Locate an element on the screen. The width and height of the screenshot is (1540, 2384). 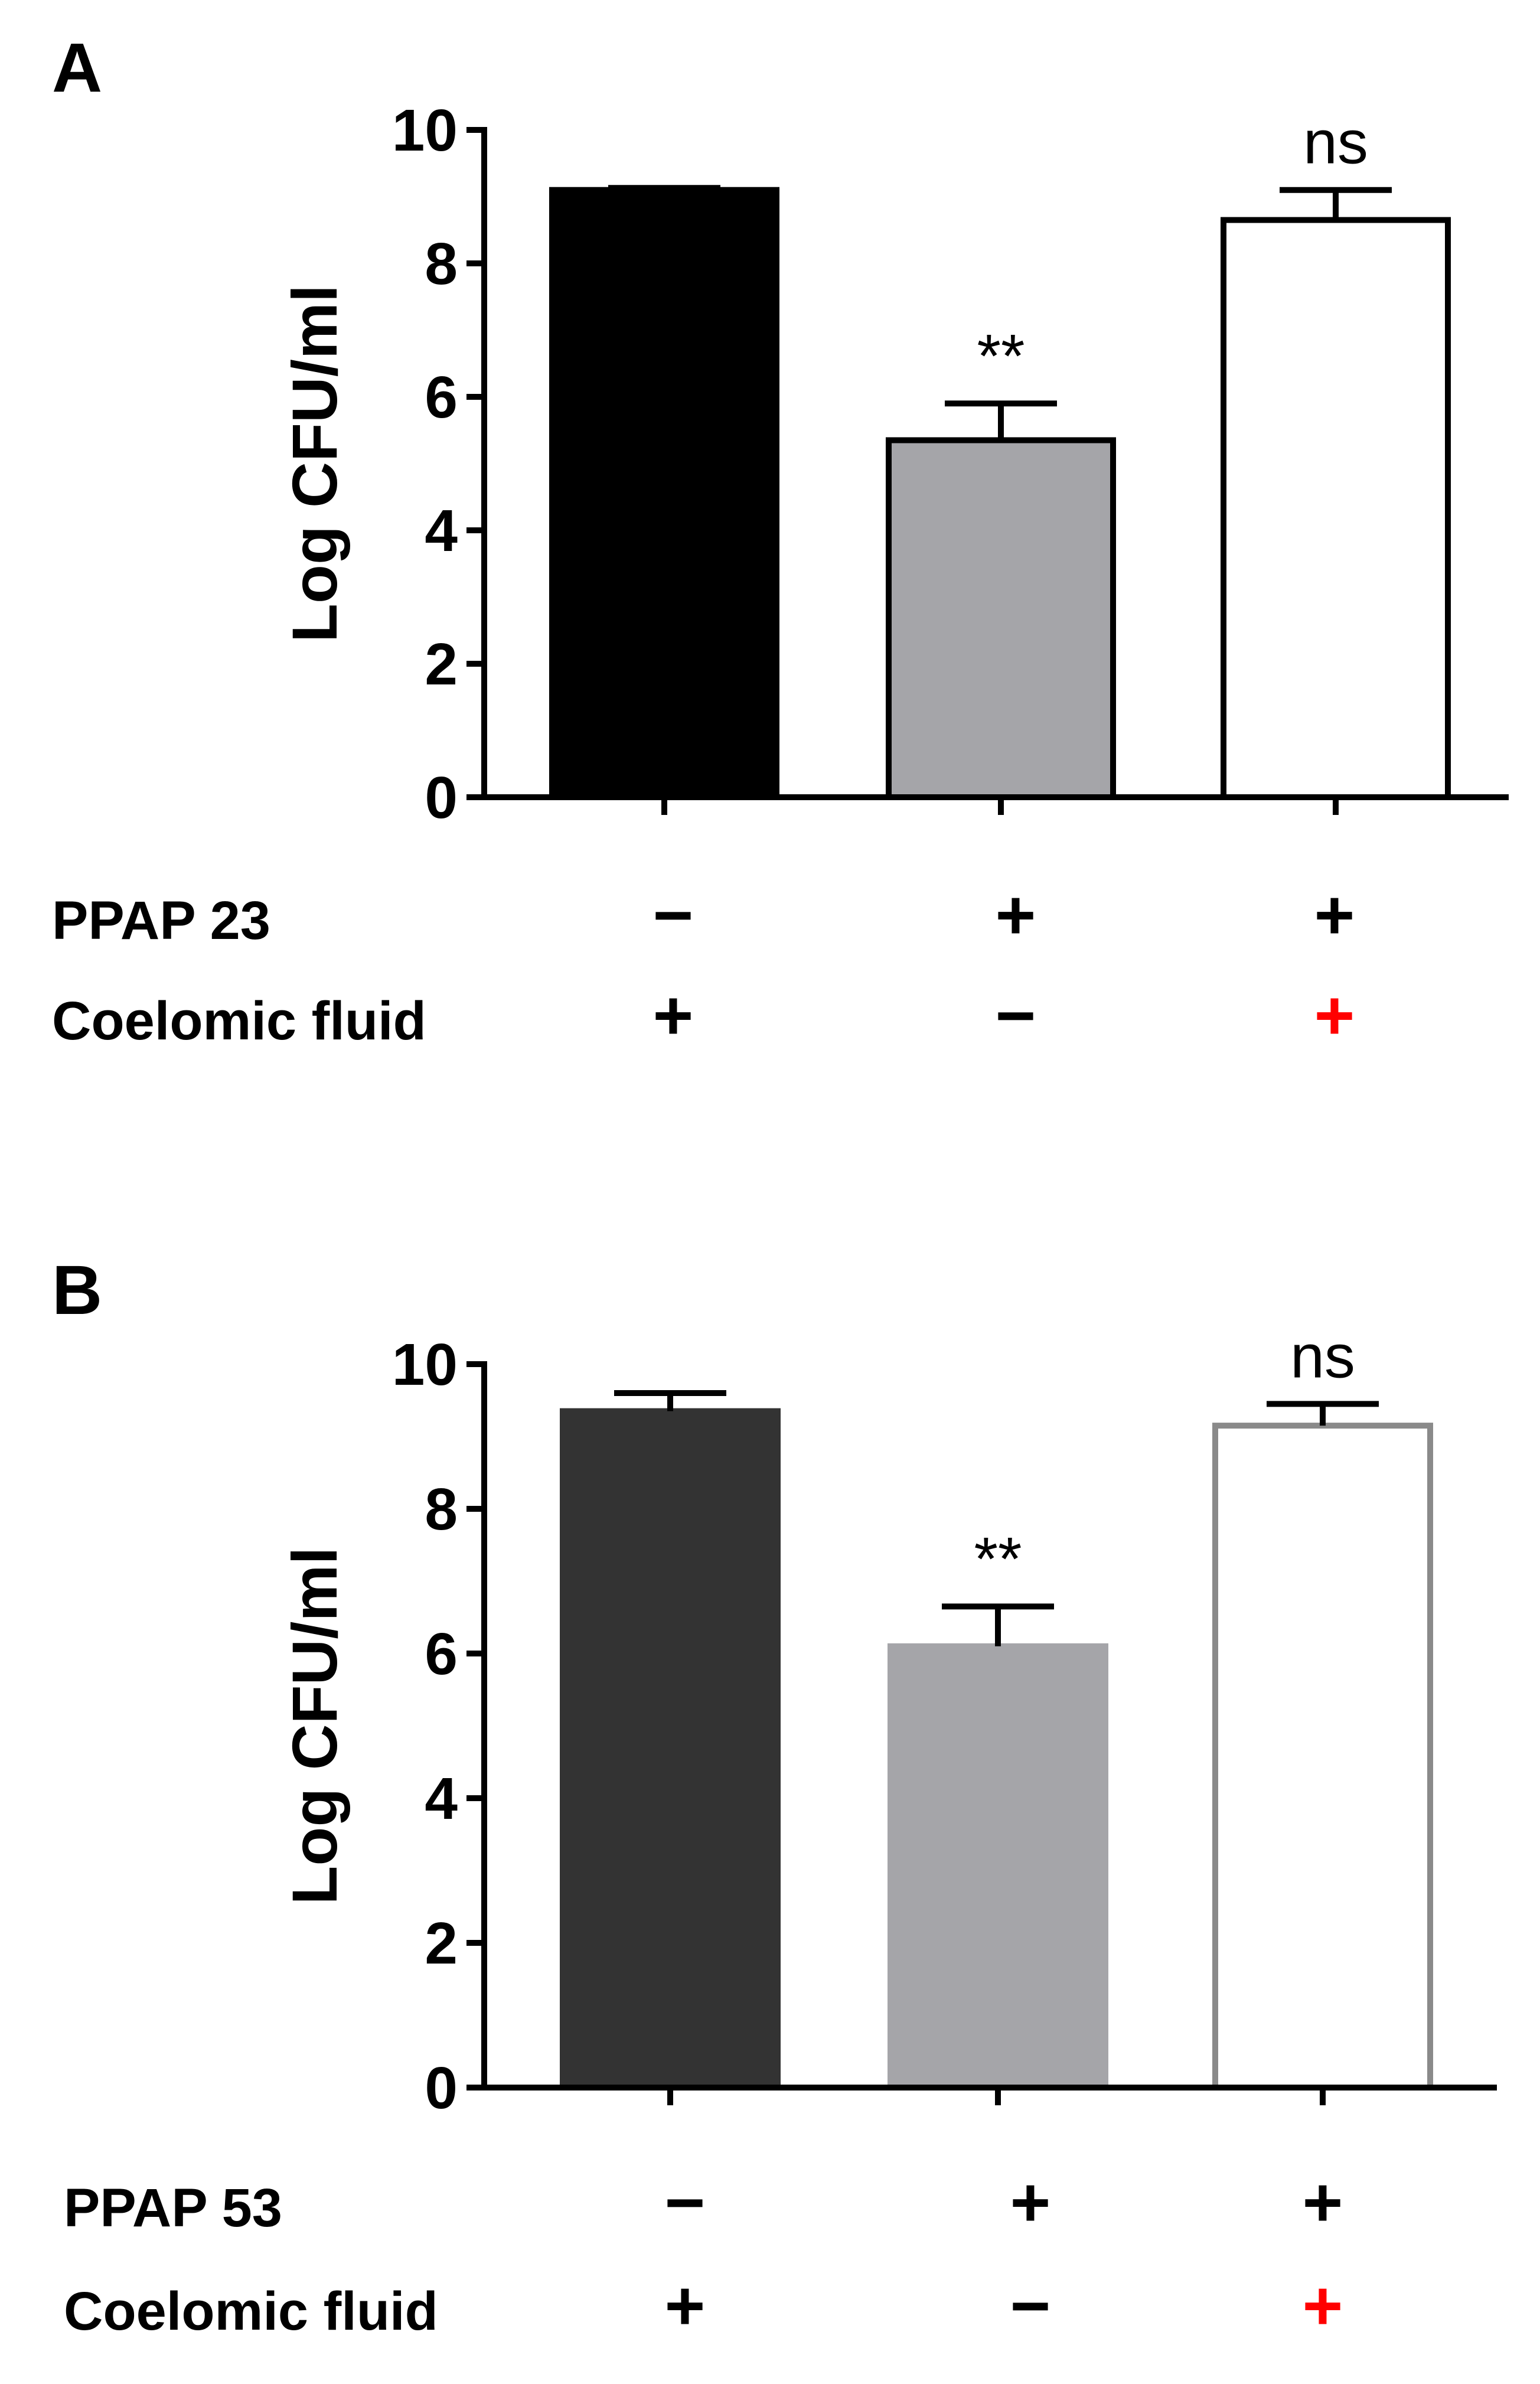
condition-label: PPAP 53 is located at coordinates (173, 2208).